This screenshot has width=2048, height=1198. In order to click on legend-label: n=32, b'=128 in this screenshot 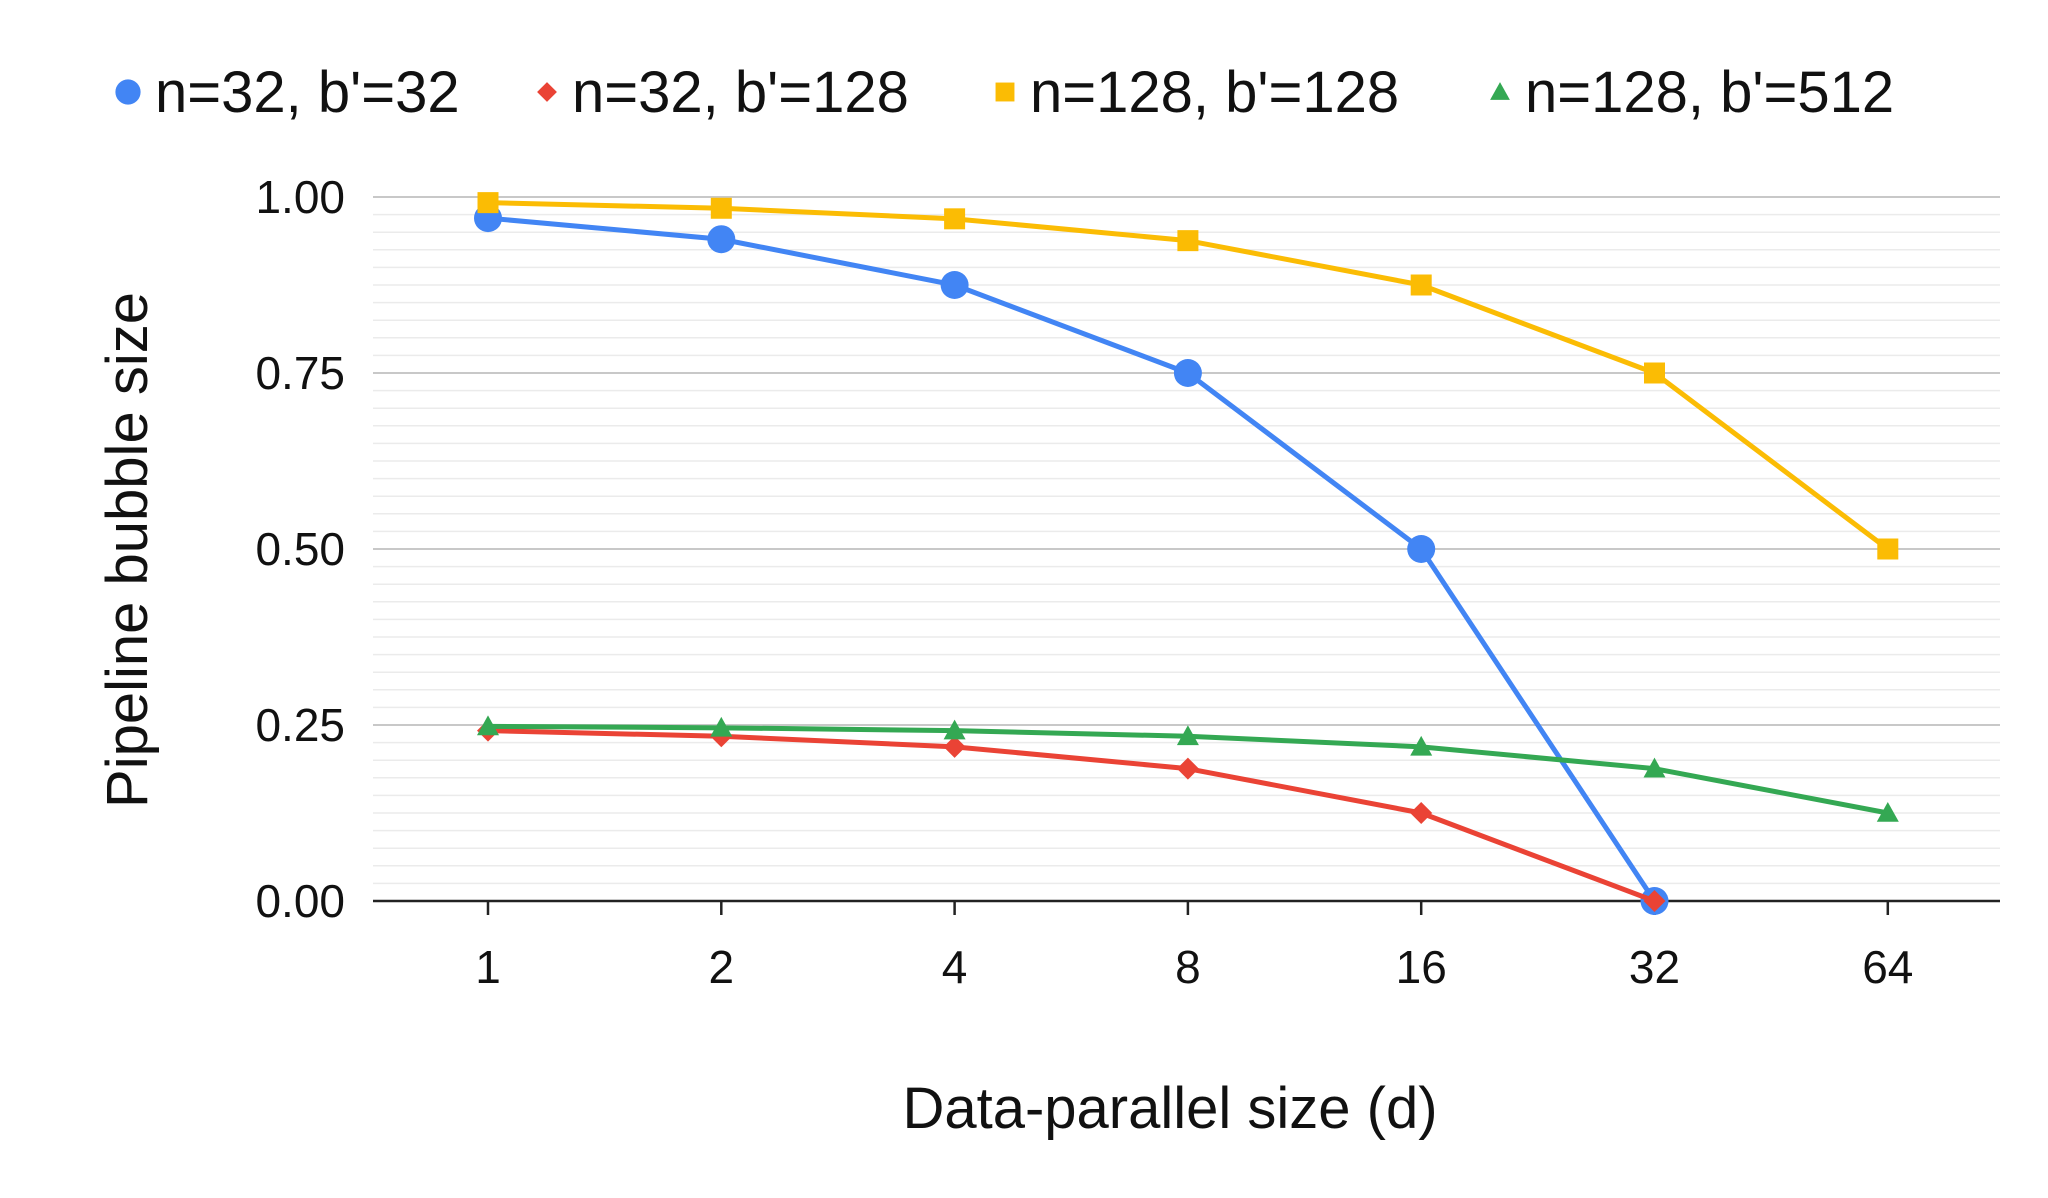, I will do `click(740, 92)`.